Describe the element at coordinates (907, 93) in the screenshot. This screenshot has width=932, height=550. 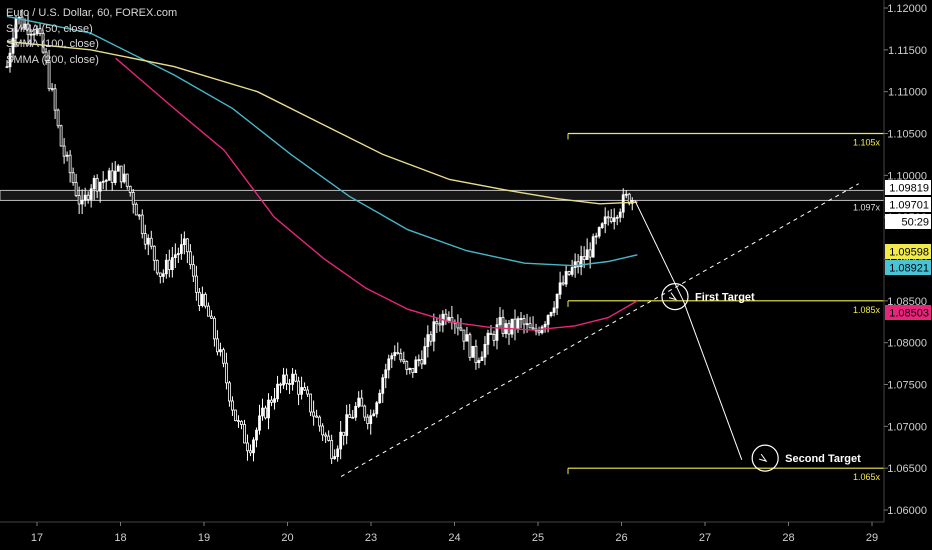
I see `y-tick-label: 1.11000` at that location.